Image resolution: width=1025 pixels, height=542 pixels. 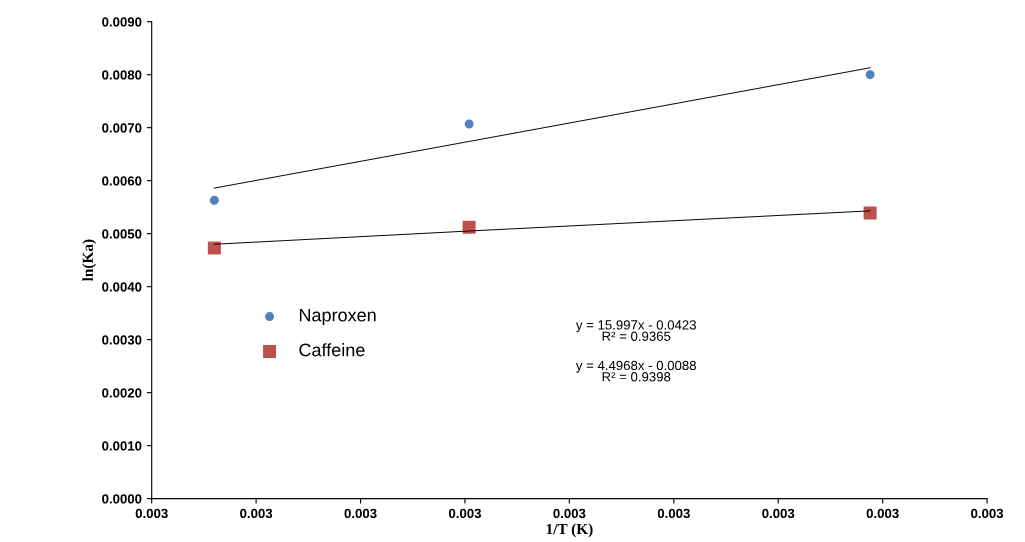 What do you see at coordinates (635, 371) in the screenshot?
I see `annotation: y = 4.4968x - 0.0088 R² = 0.9398` at bounding box center [635, 371].